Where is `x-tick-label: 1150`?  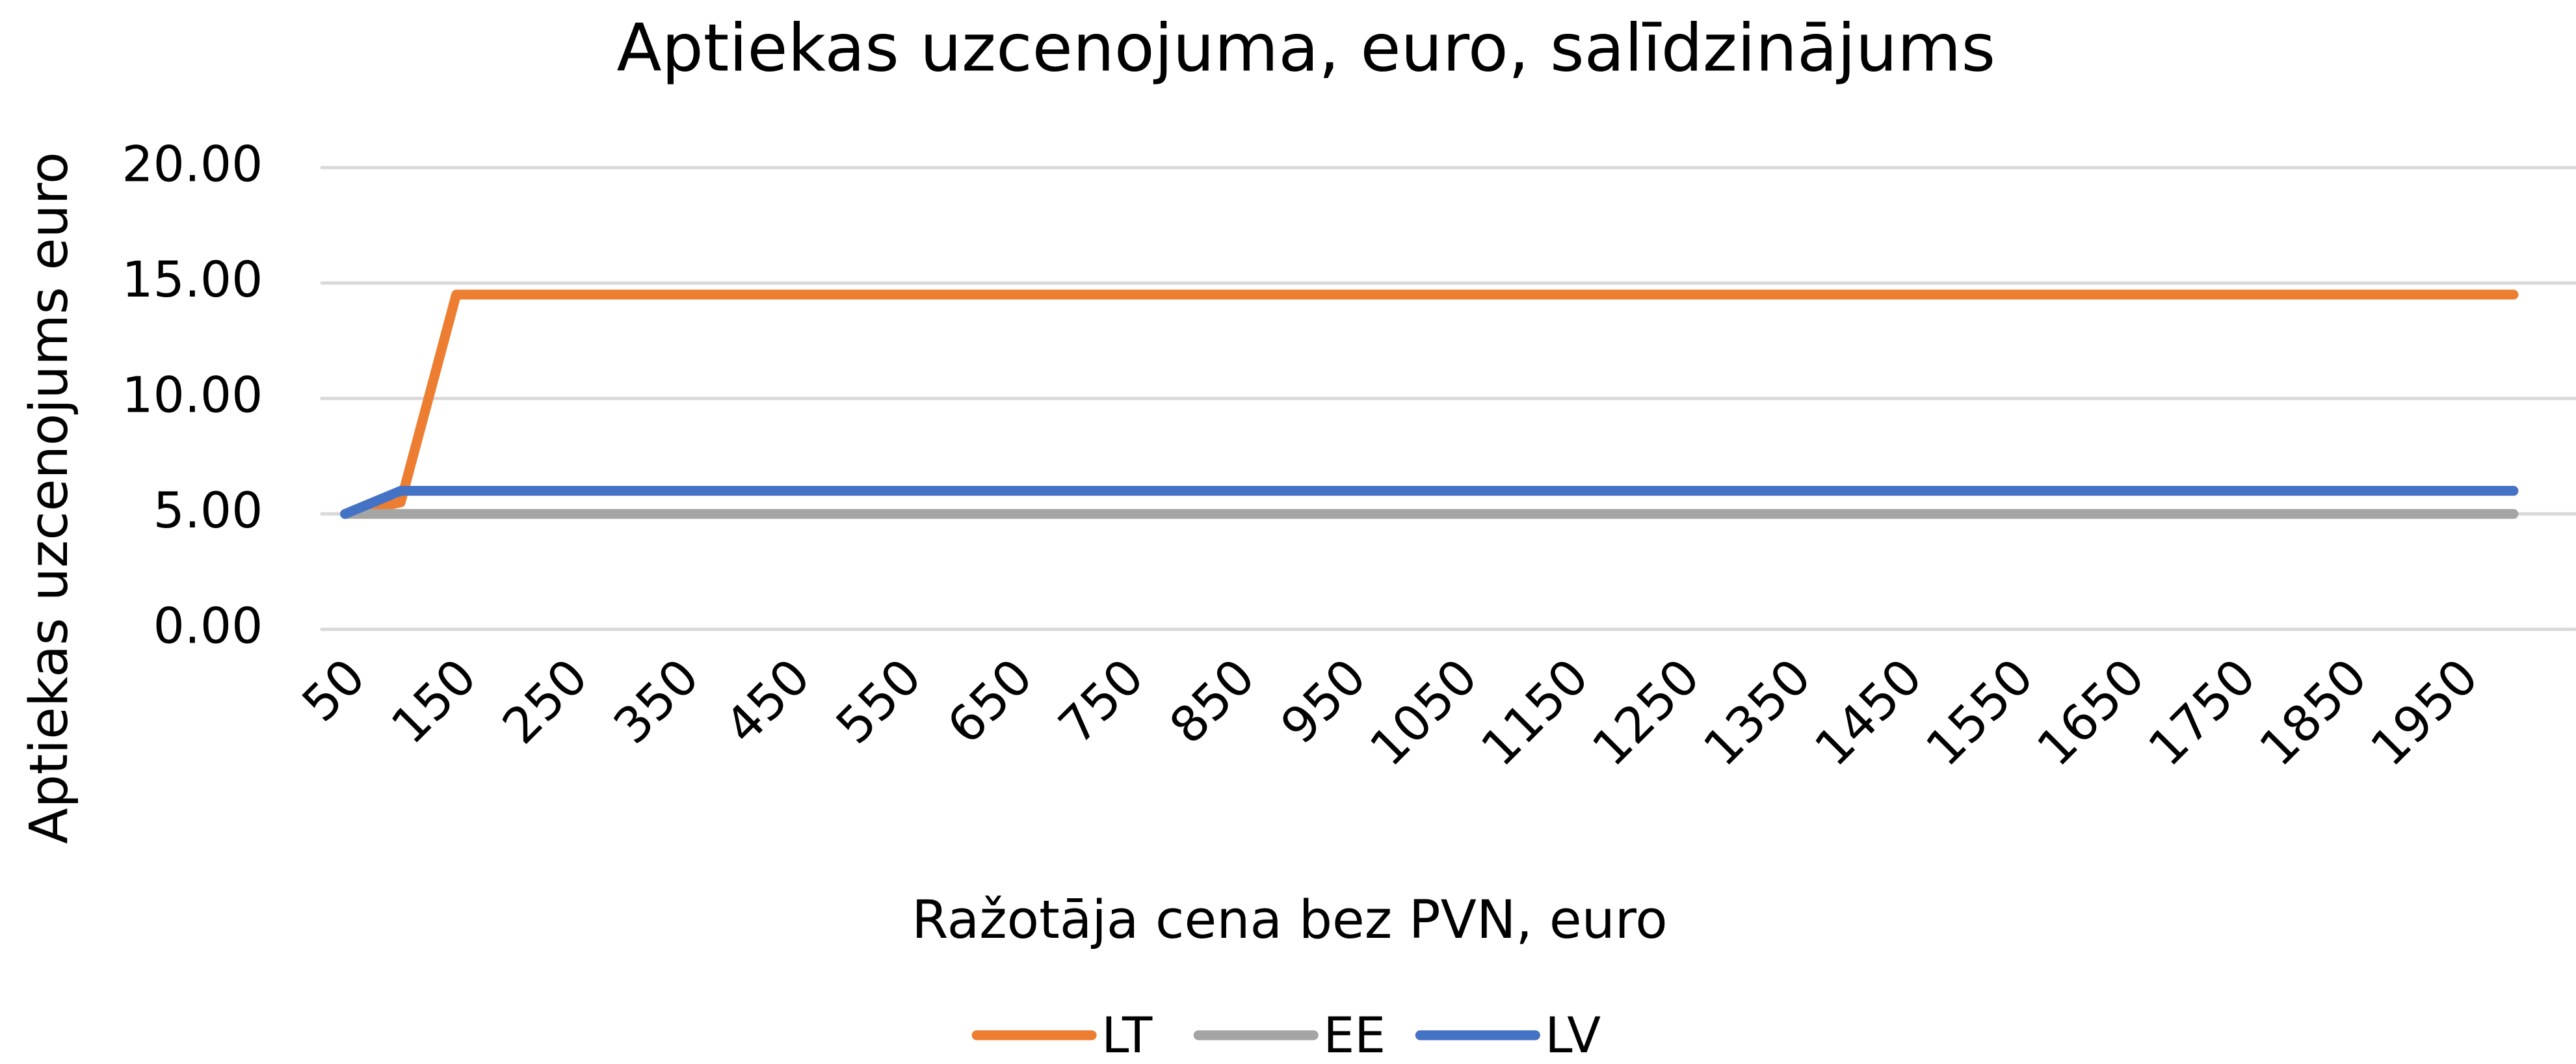 x-tick-label: 1150 is located at coordinates (1534, 712).